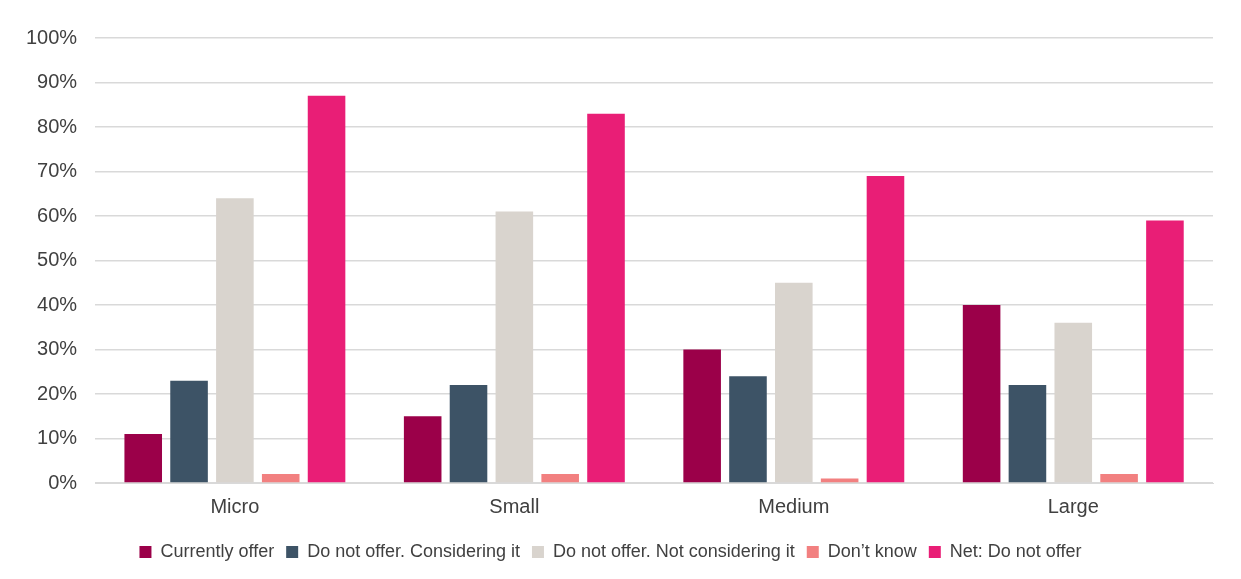 This screenshot has width=1241, height=579. Describe the element at coordinates (57, 392) in the screenshot. I see `y-tick-label: 20%` at that location.